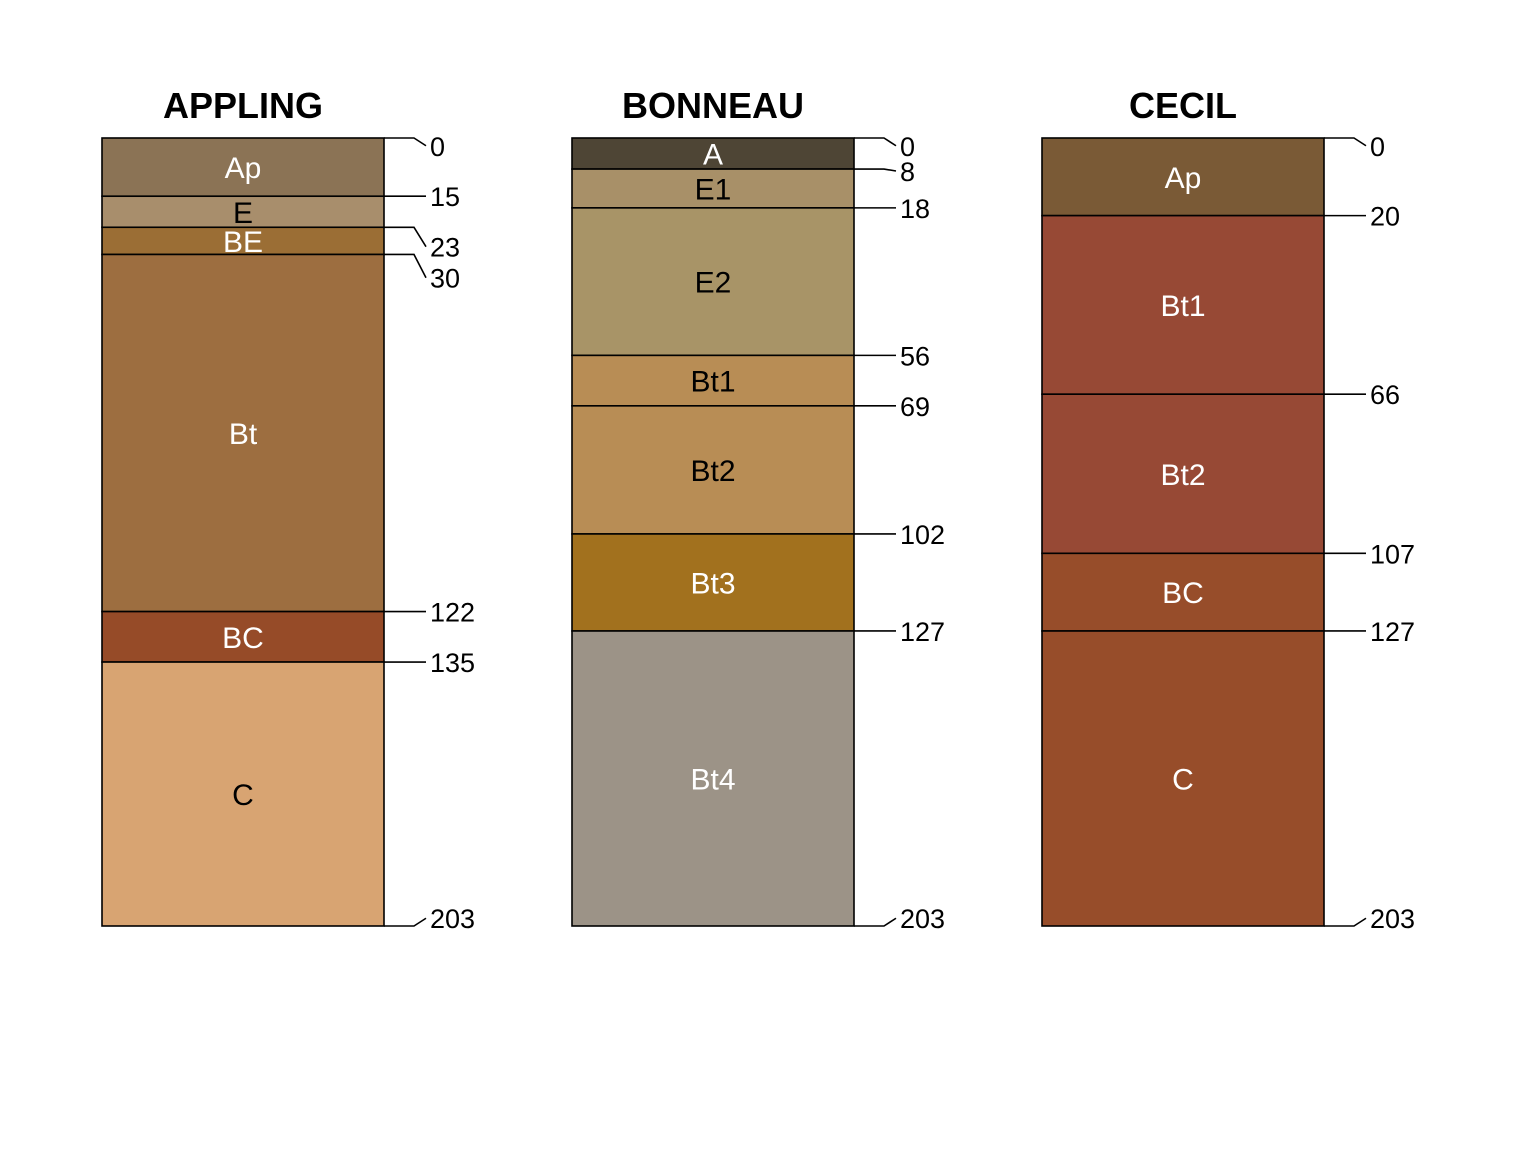  Describe the element at coordinates (445, 279) in the screenshot. I see `depth-label: 30` at that location.